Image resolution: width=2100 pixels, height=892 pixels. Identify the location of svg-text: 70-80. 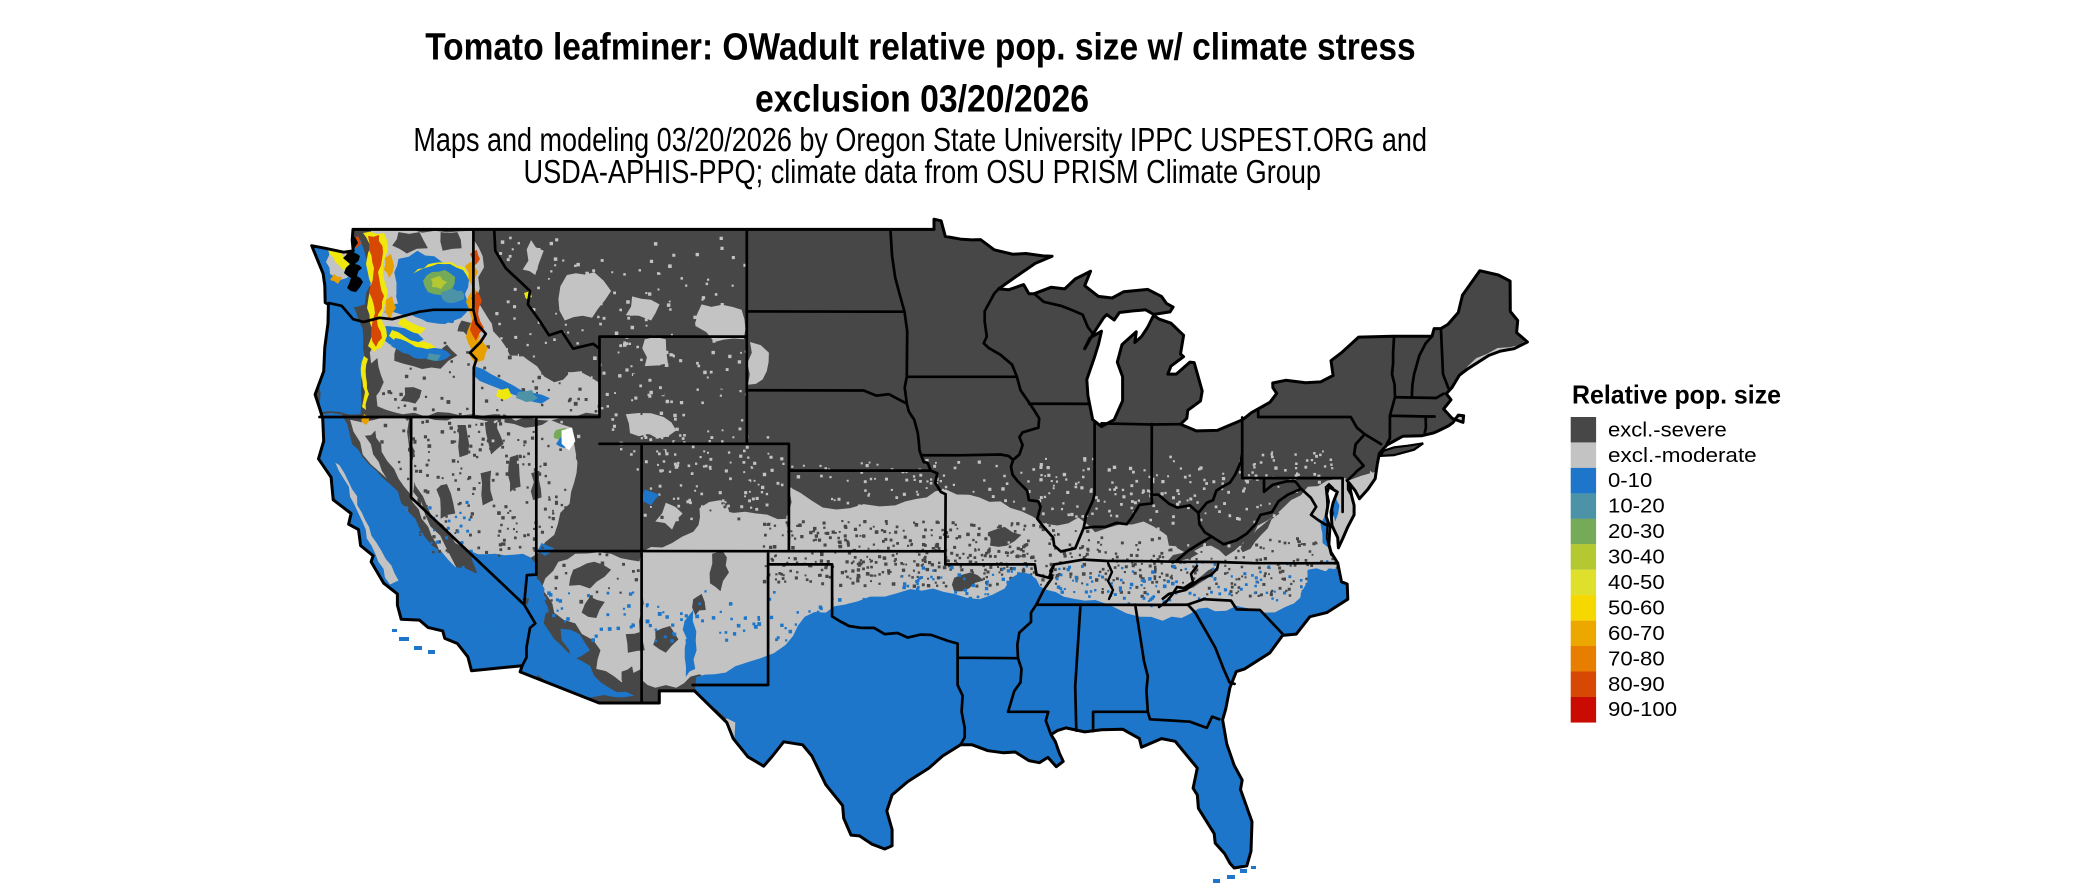
(1636, 658).